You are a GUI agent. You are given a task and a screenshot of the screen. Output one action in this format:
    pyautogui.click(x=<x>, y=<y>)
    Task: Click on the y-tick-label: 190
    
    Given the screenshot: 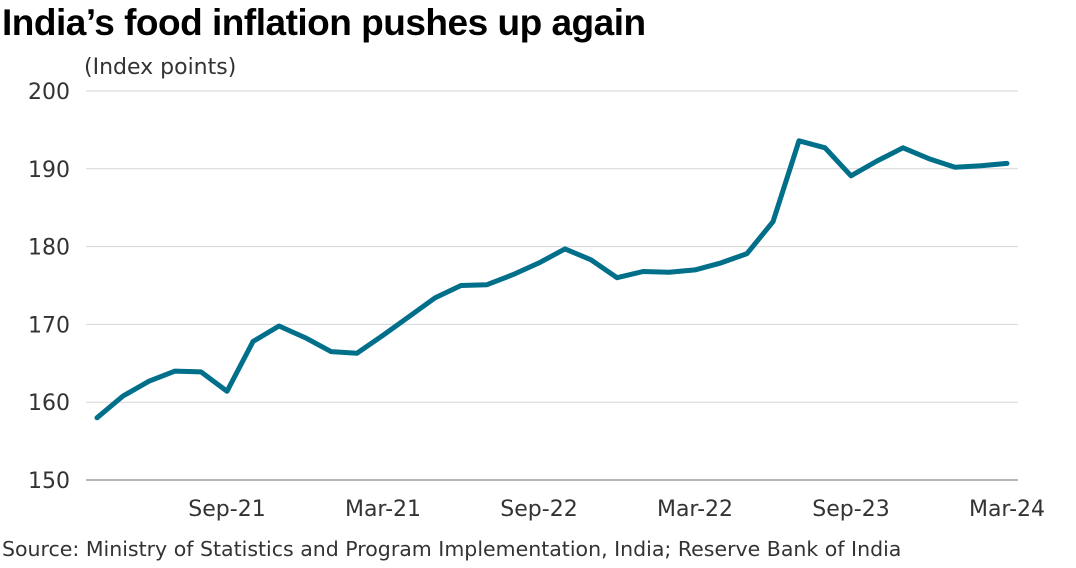 What is the action you would take?
    pyautogui.click(x=49, y=170)
    